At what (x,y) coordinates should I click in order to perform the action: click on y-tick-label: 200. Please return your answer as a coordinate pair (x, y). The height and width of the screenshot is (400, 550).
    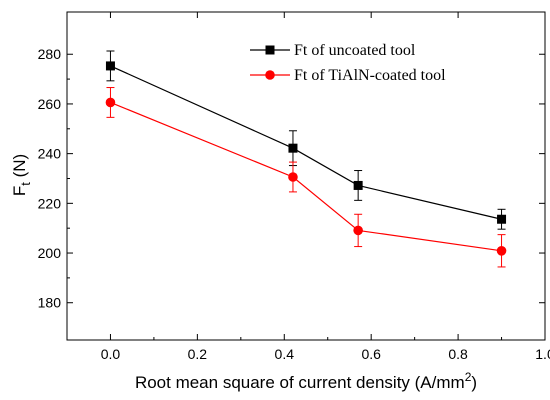
    Looking at the image, I should click on (50, 253).